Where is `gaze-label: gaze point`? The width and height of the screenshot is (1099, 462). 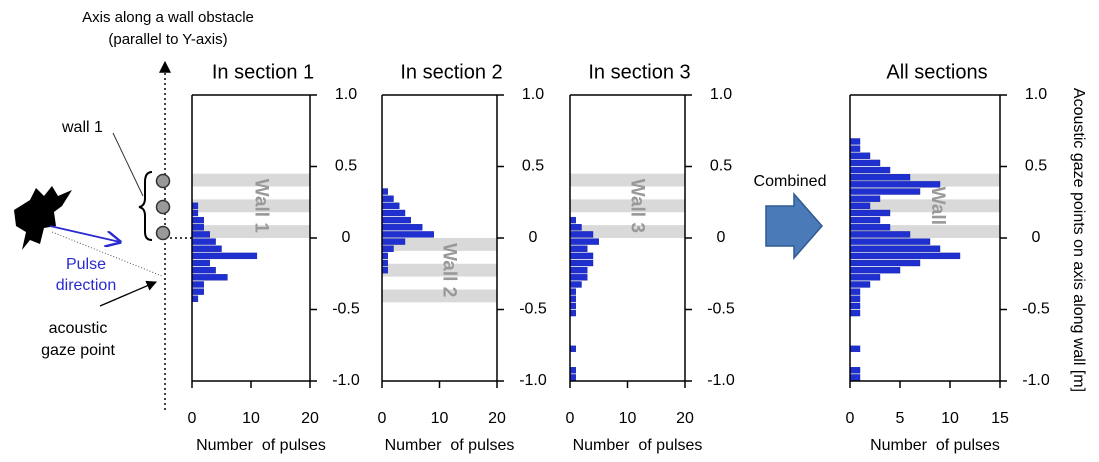
gaze-label: gaze point is located at coordinates (78, 350).